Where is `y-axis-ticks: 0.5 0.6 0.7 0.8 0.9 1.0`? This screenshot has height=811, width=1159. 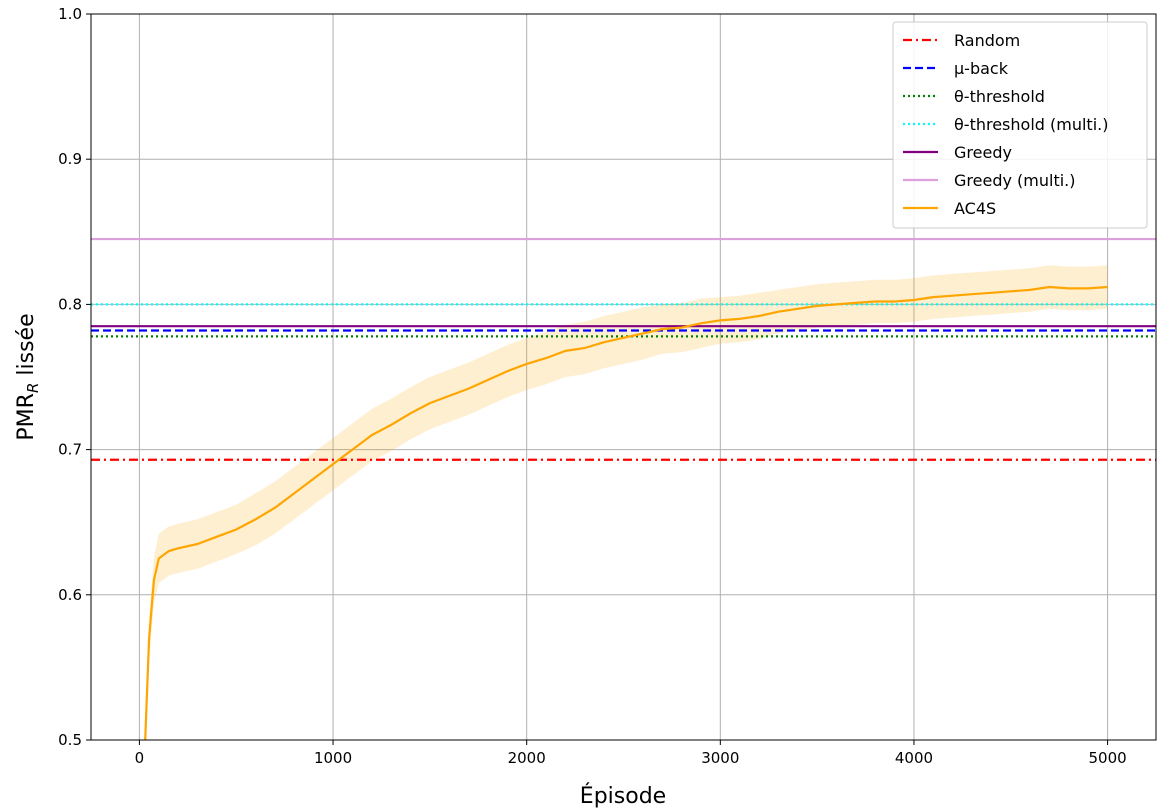
y-axis-ticks: 0.5 0.6 0.7 0.8 0.9 1.0 is located at coordinates (74, 377).